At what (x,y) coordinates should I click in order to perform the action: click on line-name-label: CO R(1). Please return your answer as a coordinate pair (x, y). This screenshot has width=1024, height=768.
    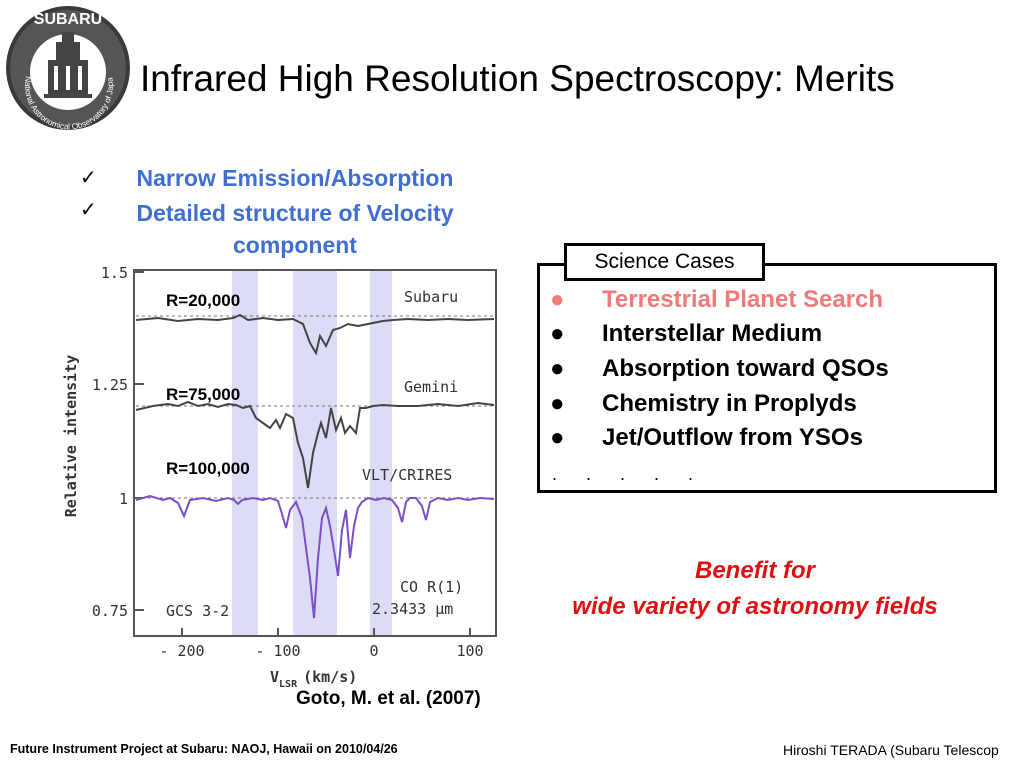
    Looking at the image, I should click on (431, 587).